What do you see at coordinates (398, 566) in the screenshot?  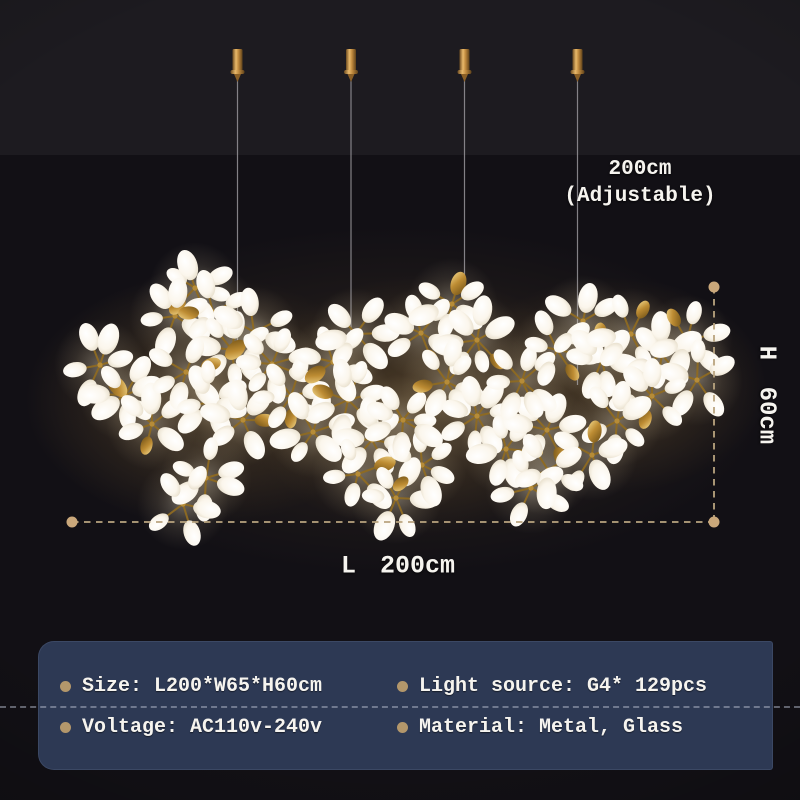 I see `length-dimension-label: L 200cm` at bounding box center [398, 566].